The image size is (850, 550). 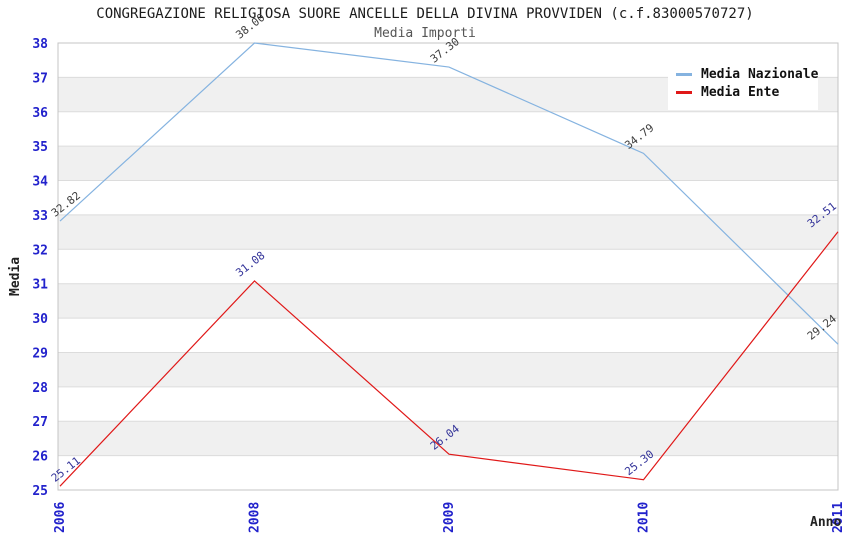 I want to click on legend-item-media-ente: Media Ente, so click(x=743, y=92).